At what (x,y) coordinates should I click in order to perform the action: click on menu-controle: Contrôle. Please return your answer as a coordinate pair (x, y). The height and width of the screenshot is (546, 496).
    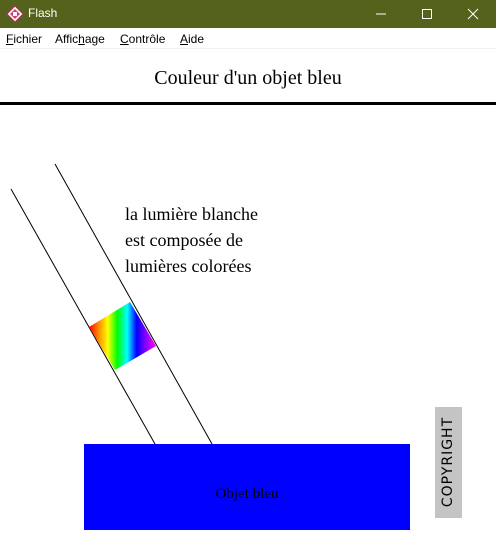
    Looking at the image, I should click on (143, 39).